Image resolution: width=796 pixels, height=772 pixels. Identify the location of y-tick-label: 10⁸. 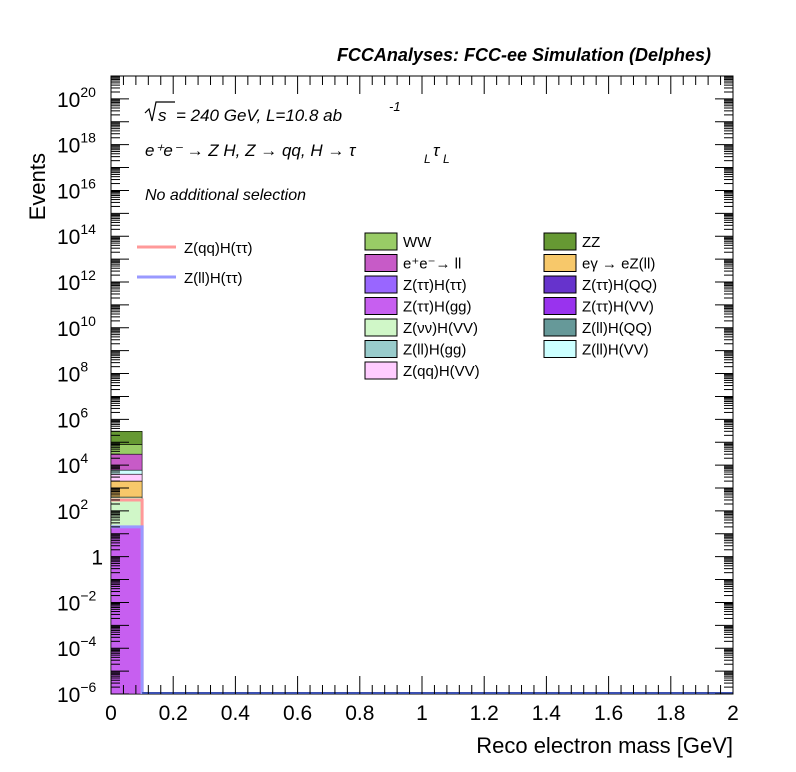
(72, 373).